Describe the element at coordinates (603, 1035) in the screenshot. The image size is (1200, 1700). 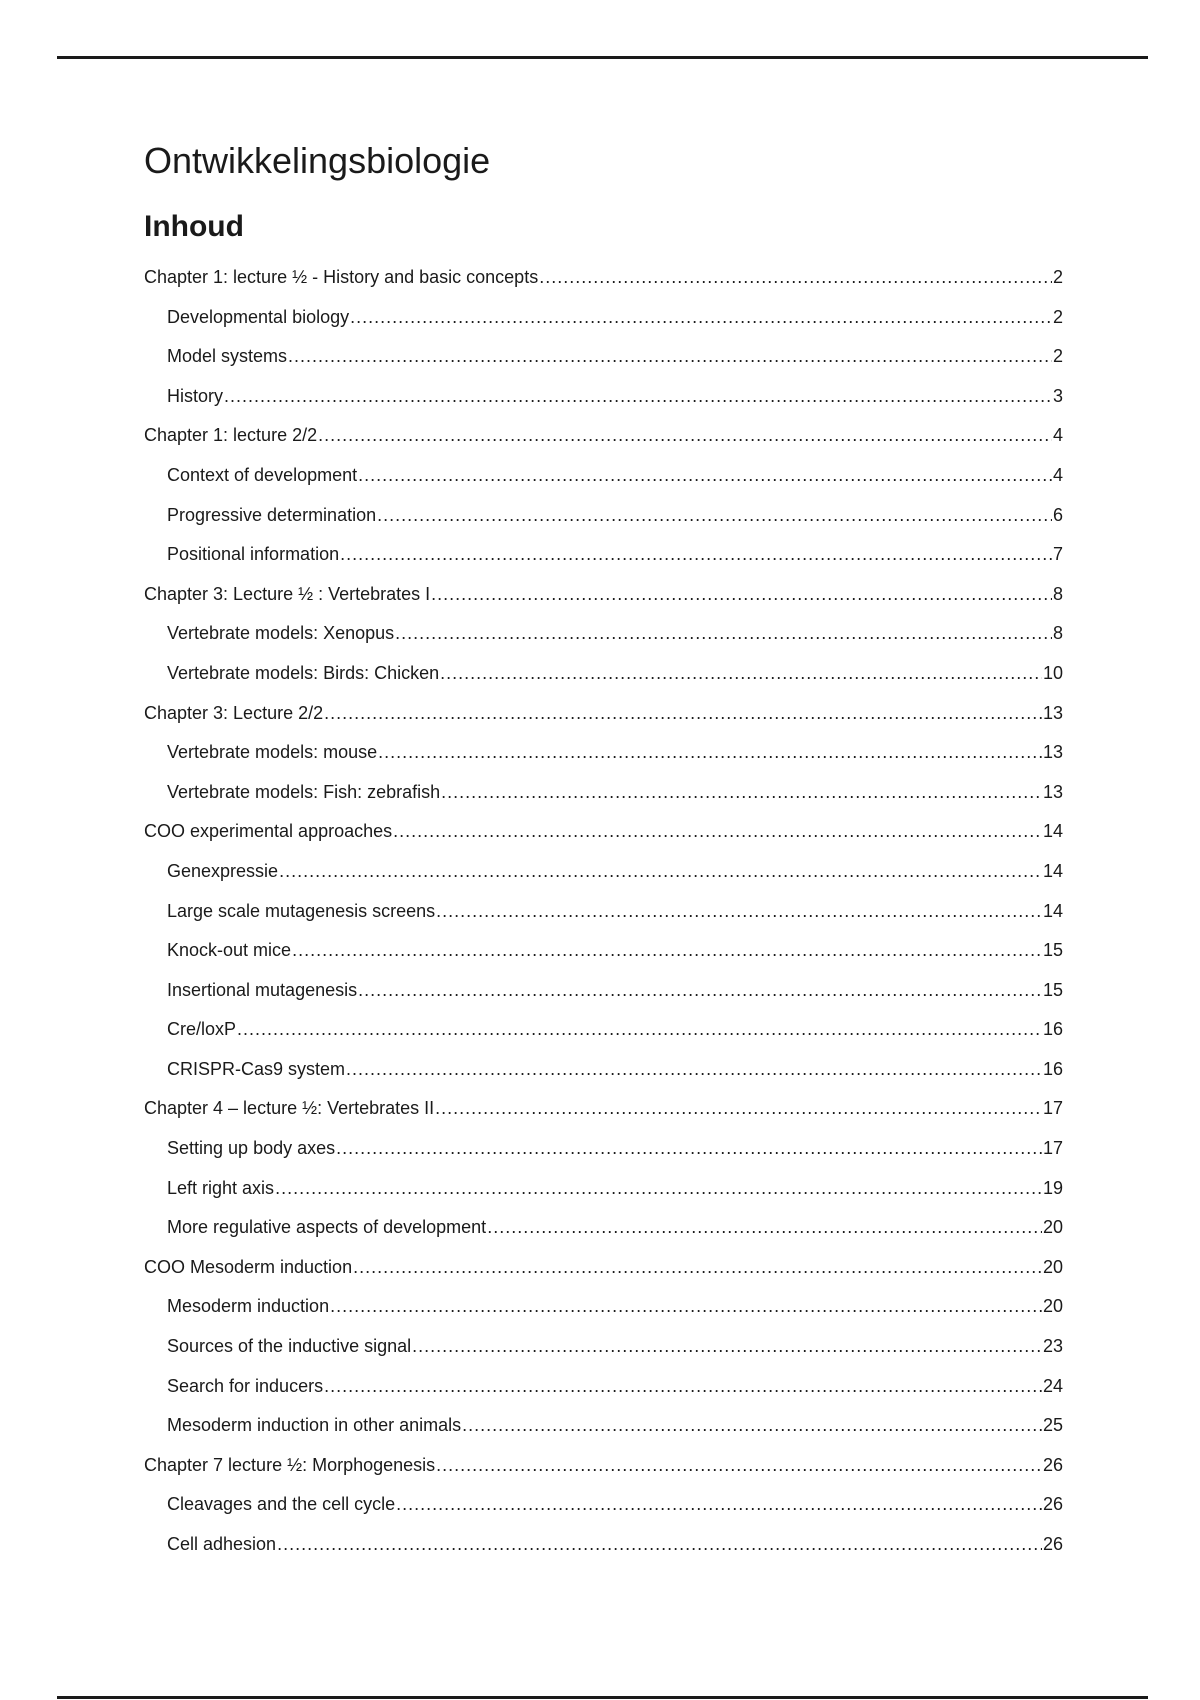
I see `toc-entry-section: Cre/loxP 16` at that location.